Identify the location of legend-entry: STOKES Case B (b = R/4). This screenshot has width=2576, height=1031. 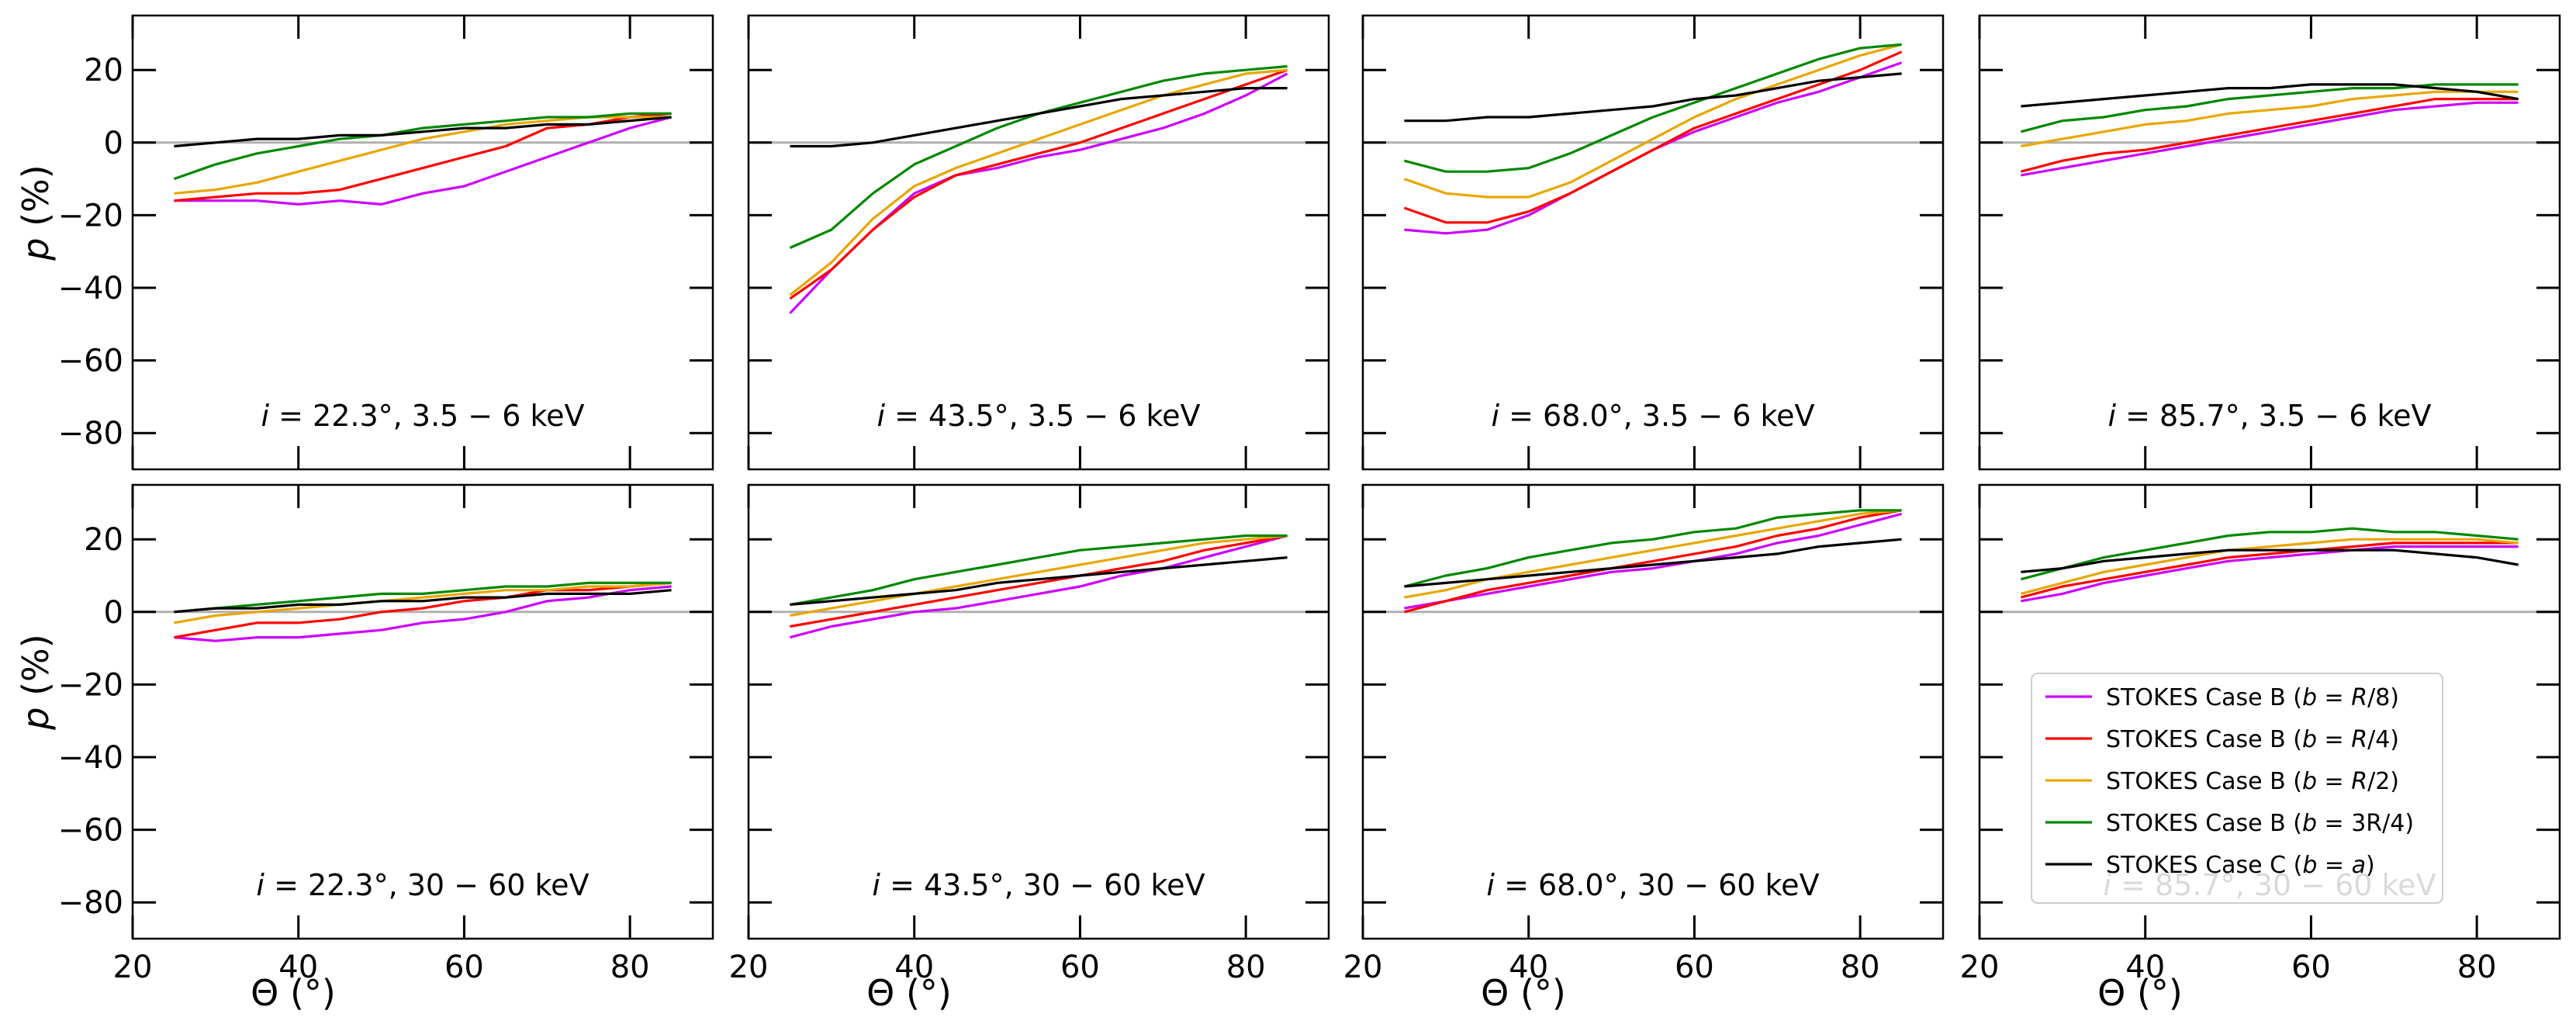
(2252, 739).